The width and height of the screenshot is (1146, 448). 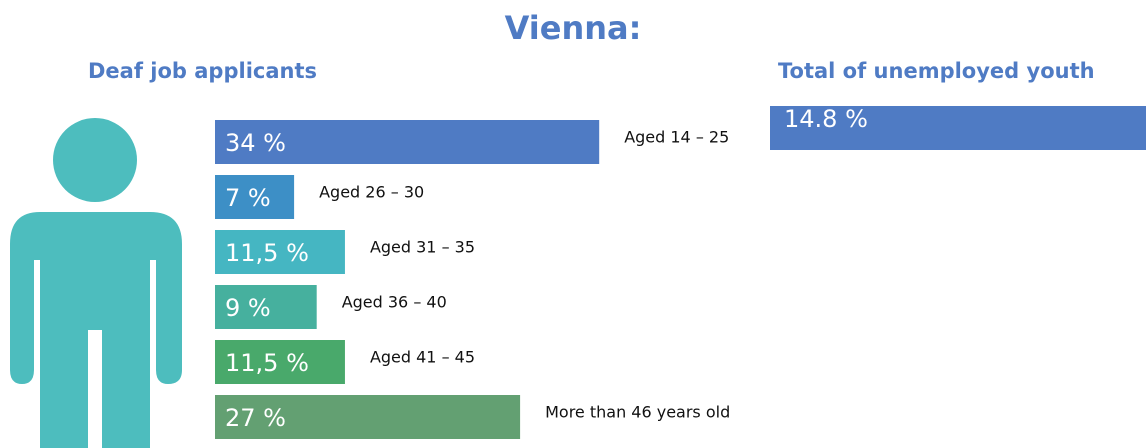 What do you see at coordinates (248, 308) in the screenshot?
I see `value-label: 9 %` at bounding box center [248, 308].